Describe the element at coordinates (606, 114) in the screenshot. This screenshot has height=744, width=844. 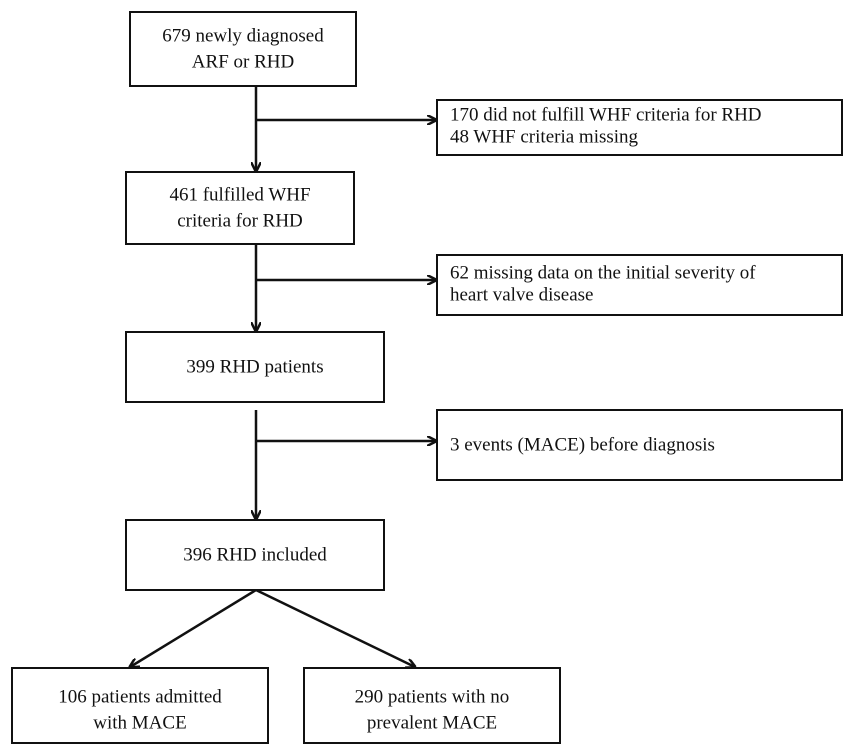
I see `box-text: 170 did not fulfill WHF criteria for RHD` at that location.